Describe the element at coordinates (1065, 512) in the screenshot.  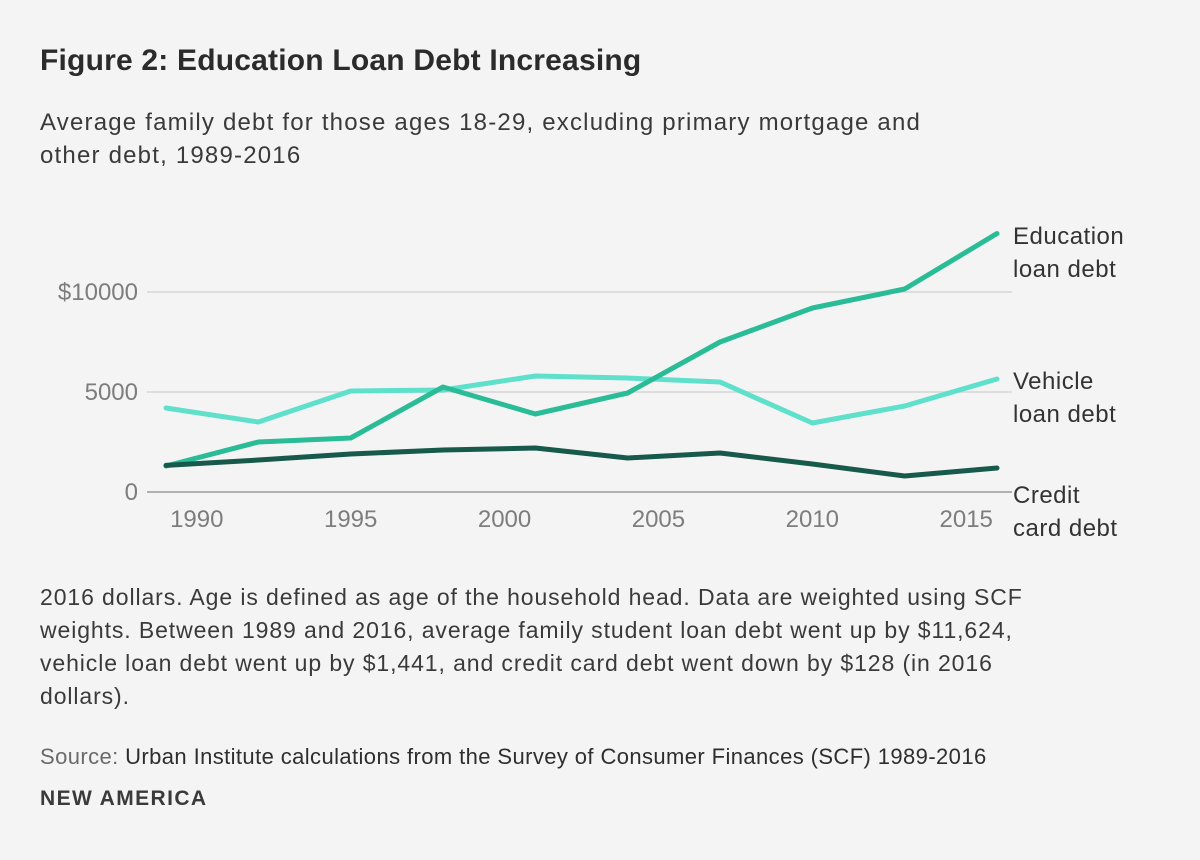
I see `series-label-credit-card-debt: Credit card debt` at that location.